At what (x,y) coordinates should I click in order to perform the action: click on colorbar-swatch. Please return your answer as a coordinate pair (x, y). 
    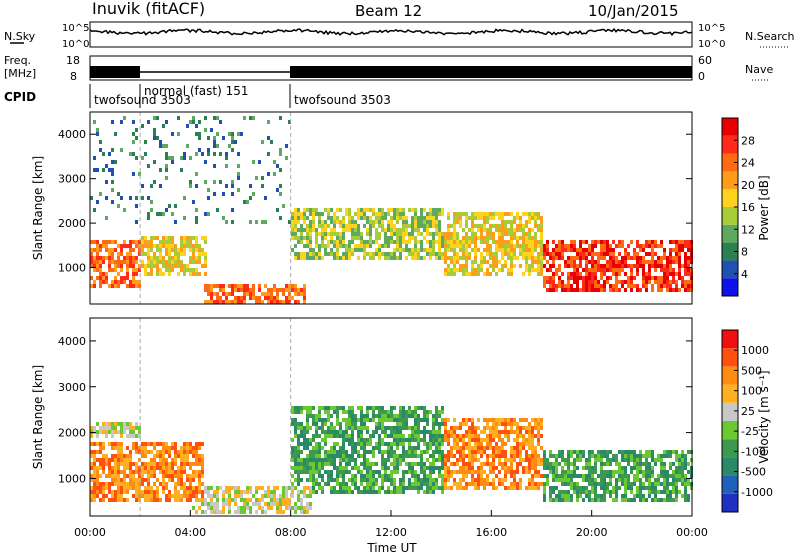
    Looking at the image, I should click on (730, 287).